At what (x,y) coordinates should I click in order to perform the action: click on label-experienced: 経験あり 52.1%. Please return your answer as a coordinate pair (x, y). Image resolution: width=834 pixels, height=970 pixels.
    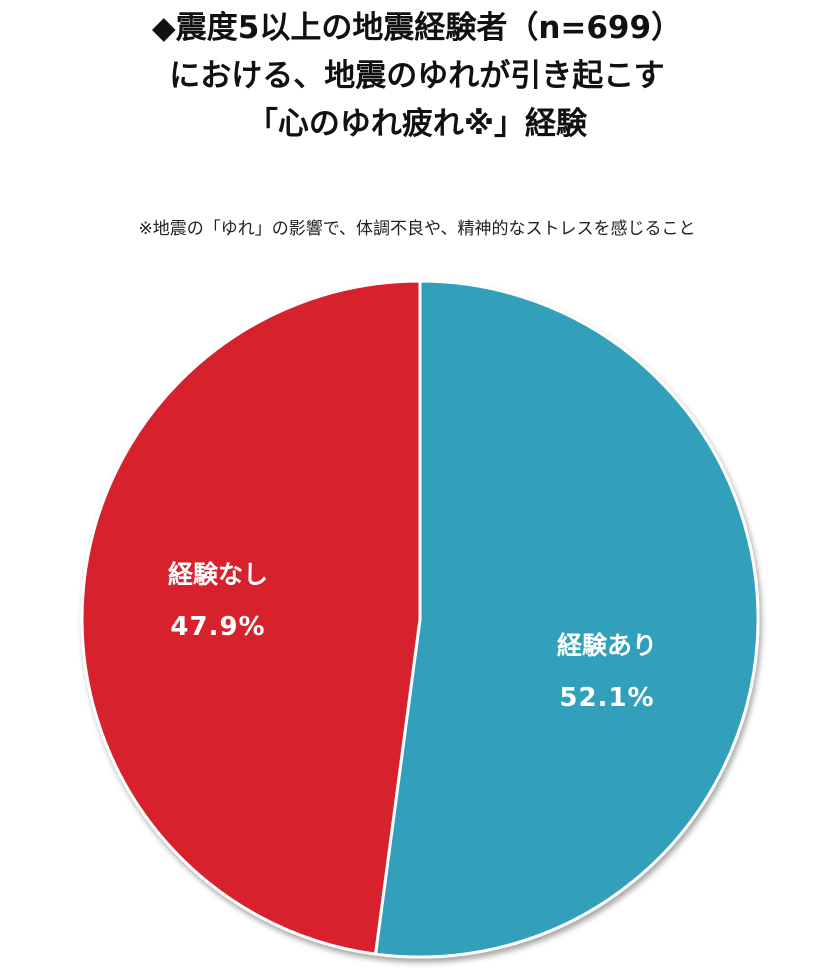
    Looking at the image, I should click on (607, 672).